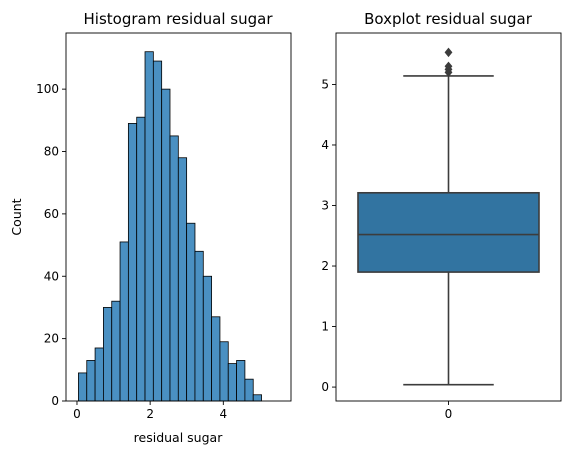 The width and height of the screenshot is (571, 455). I want to click on histogram-title: Histogram residual sugar, so click(179, 19).